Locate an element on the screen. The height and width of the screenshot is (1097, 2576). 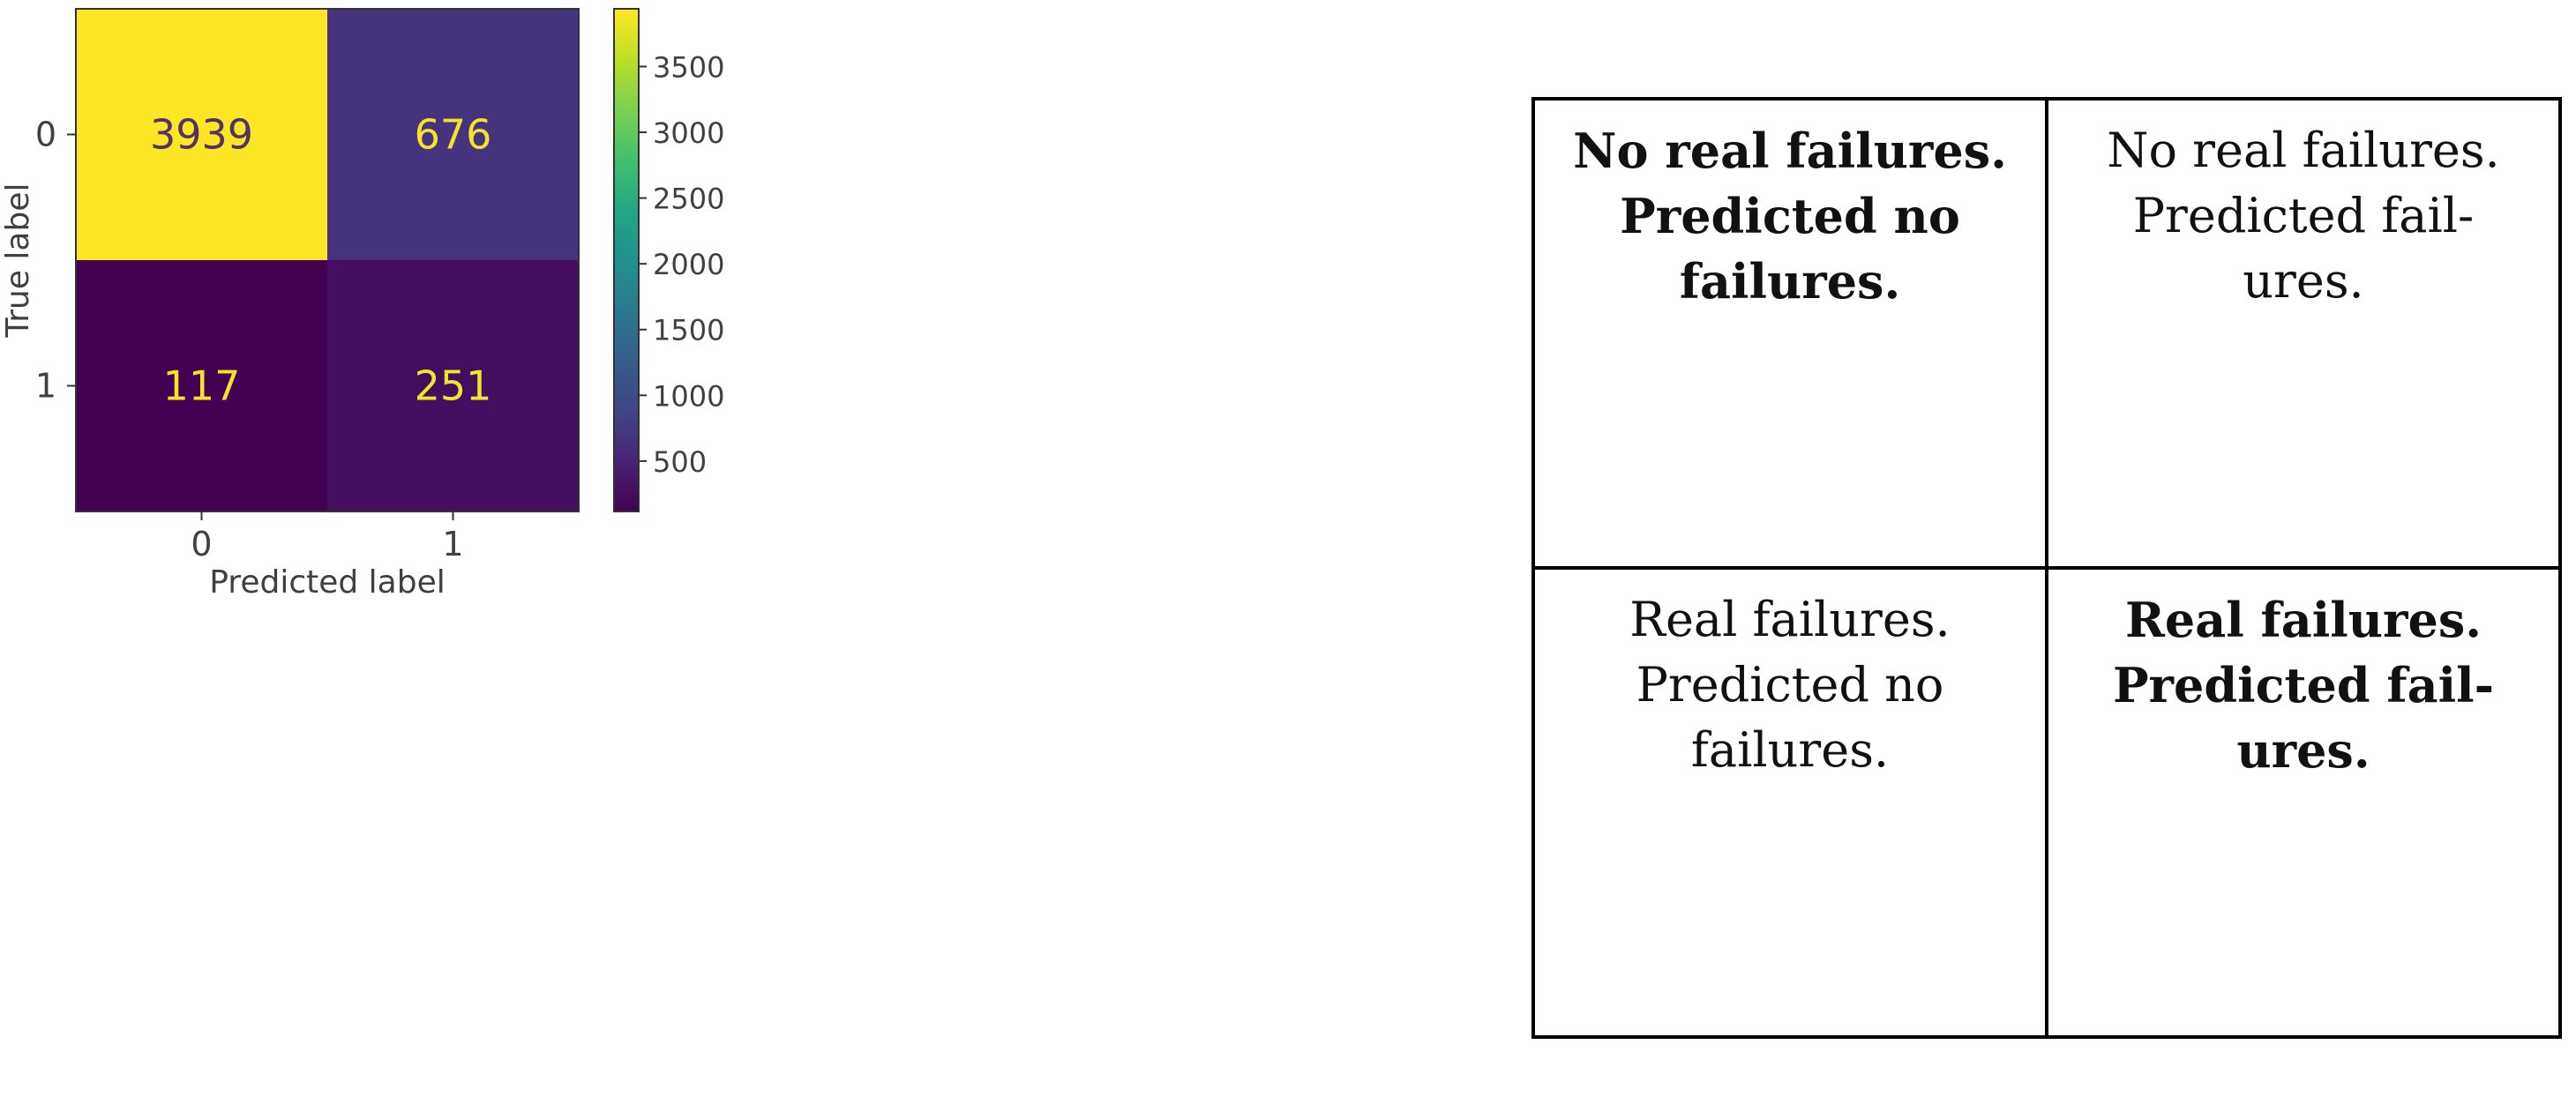
x-axis-label: Predicted label is located at coordinates (328, 582).